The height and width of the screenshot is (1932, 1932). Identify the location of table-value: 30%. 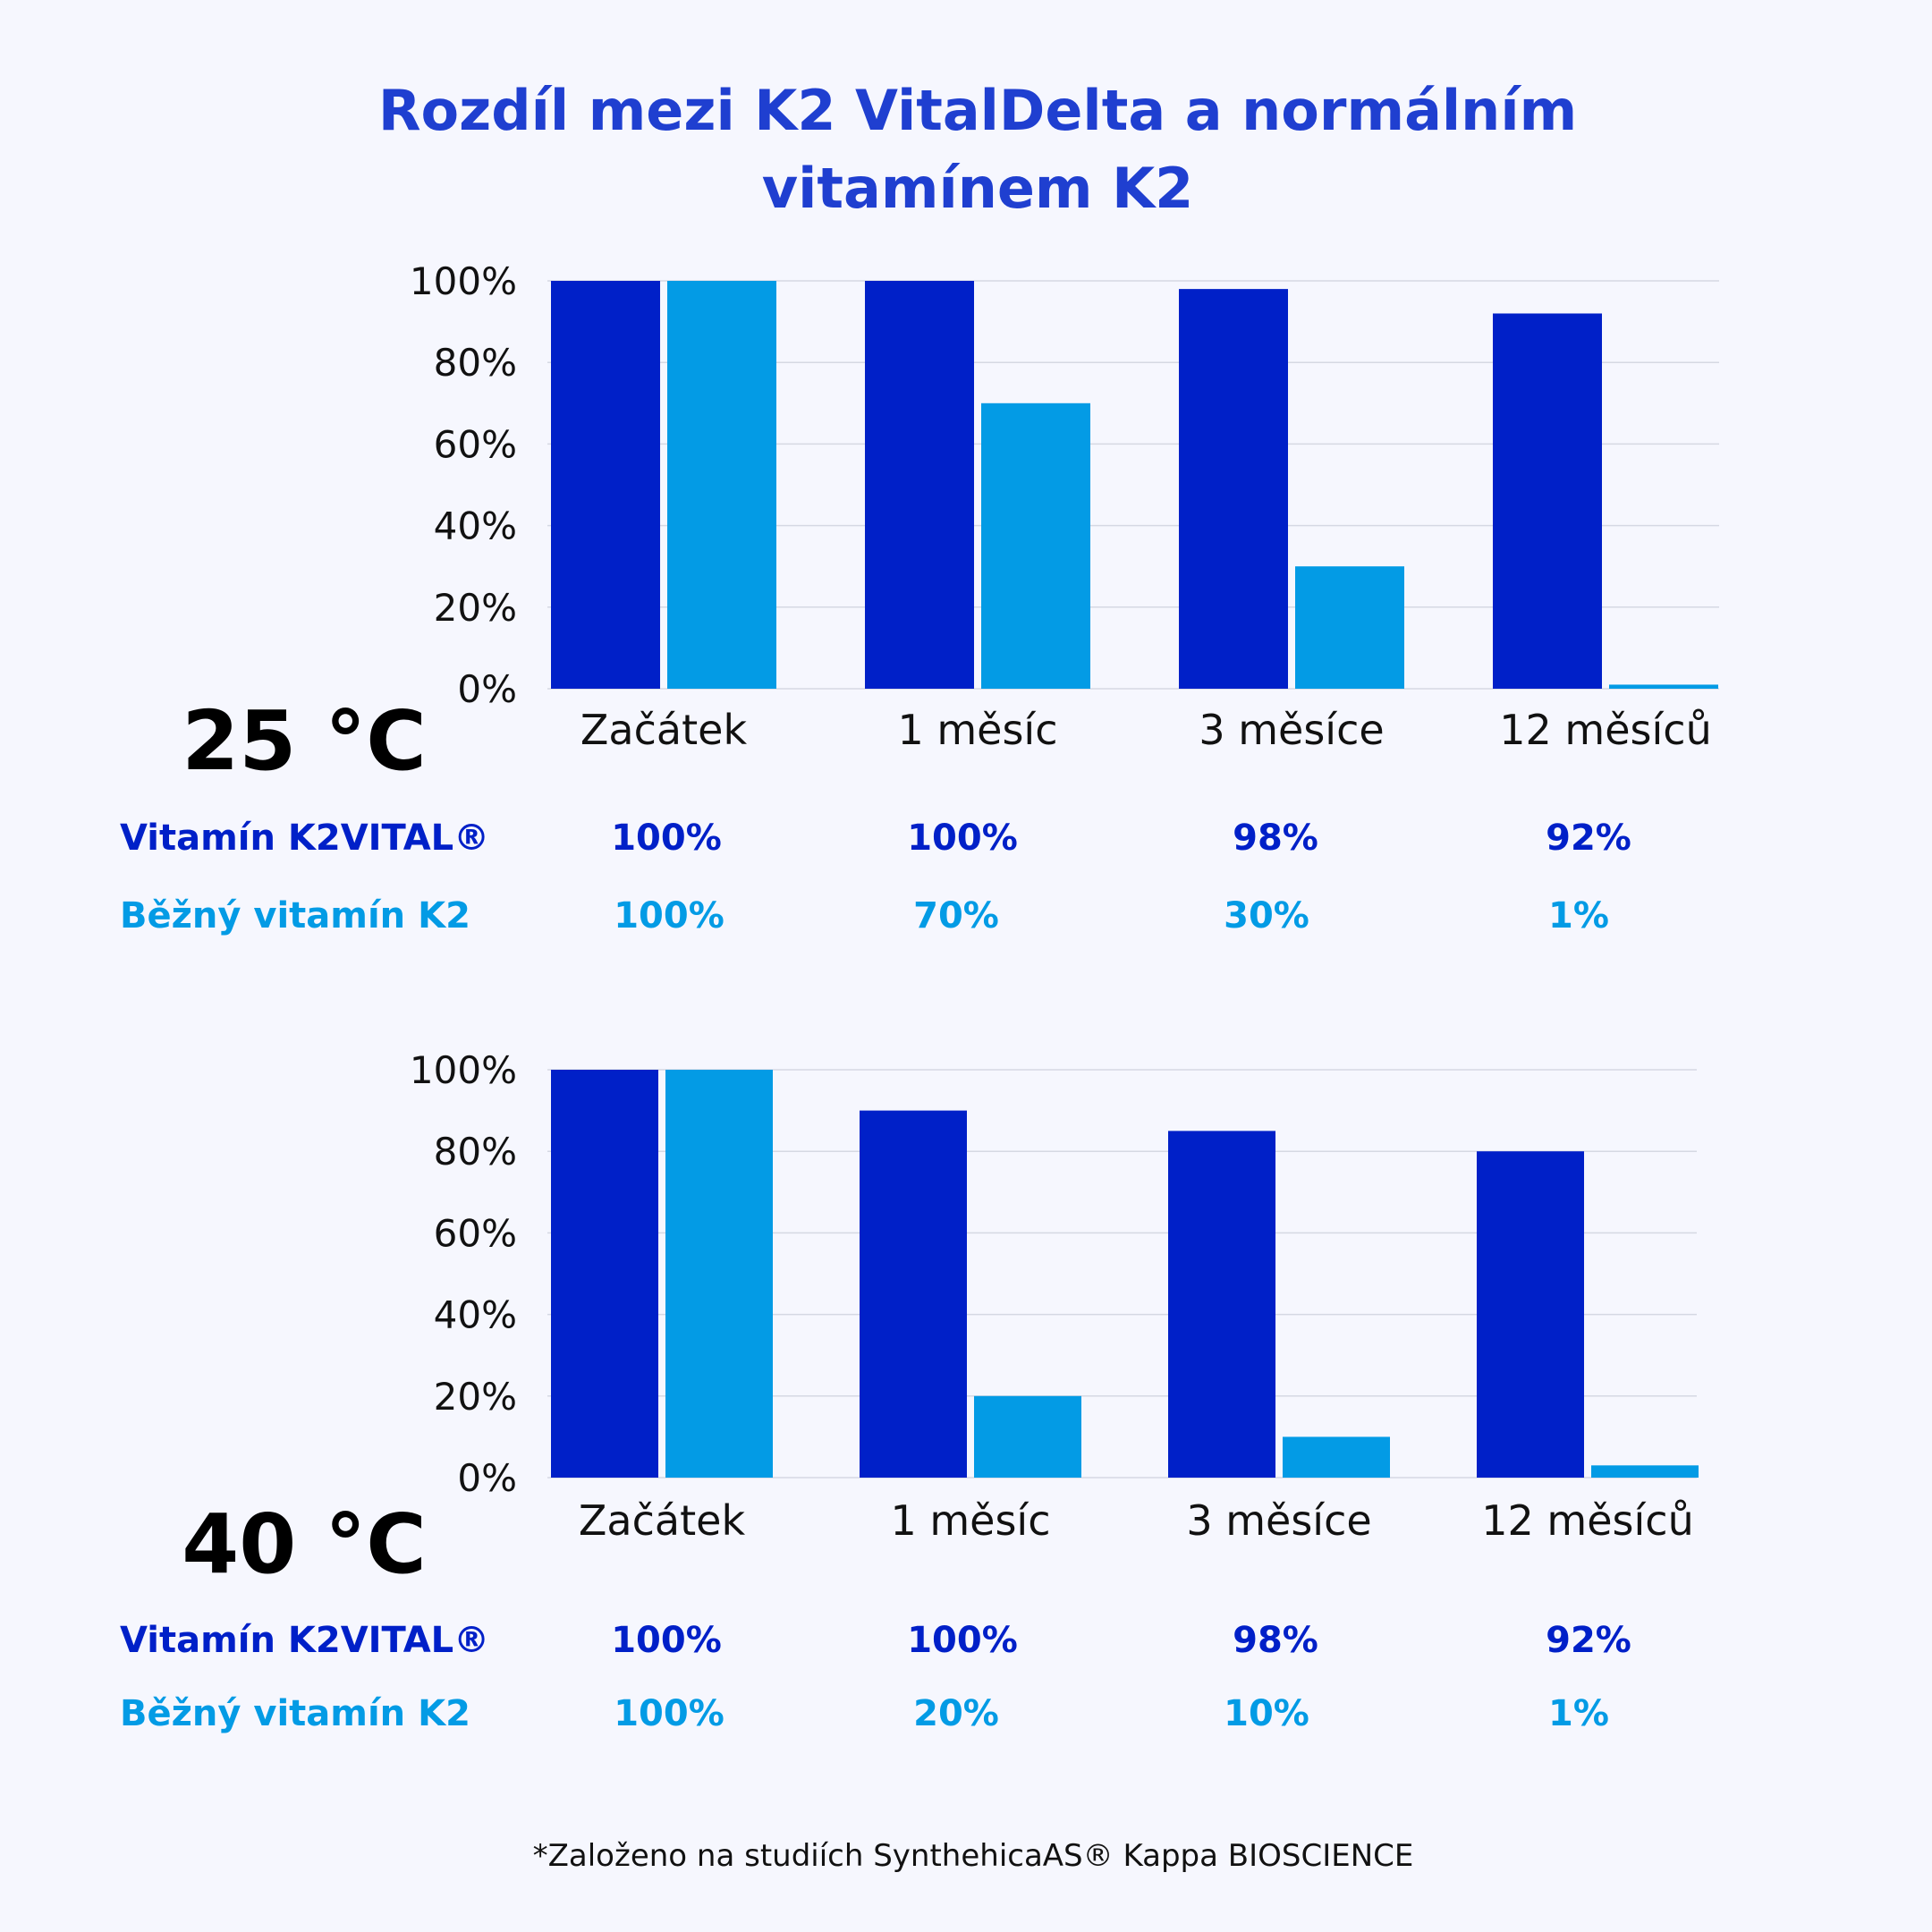
(1266, 915).